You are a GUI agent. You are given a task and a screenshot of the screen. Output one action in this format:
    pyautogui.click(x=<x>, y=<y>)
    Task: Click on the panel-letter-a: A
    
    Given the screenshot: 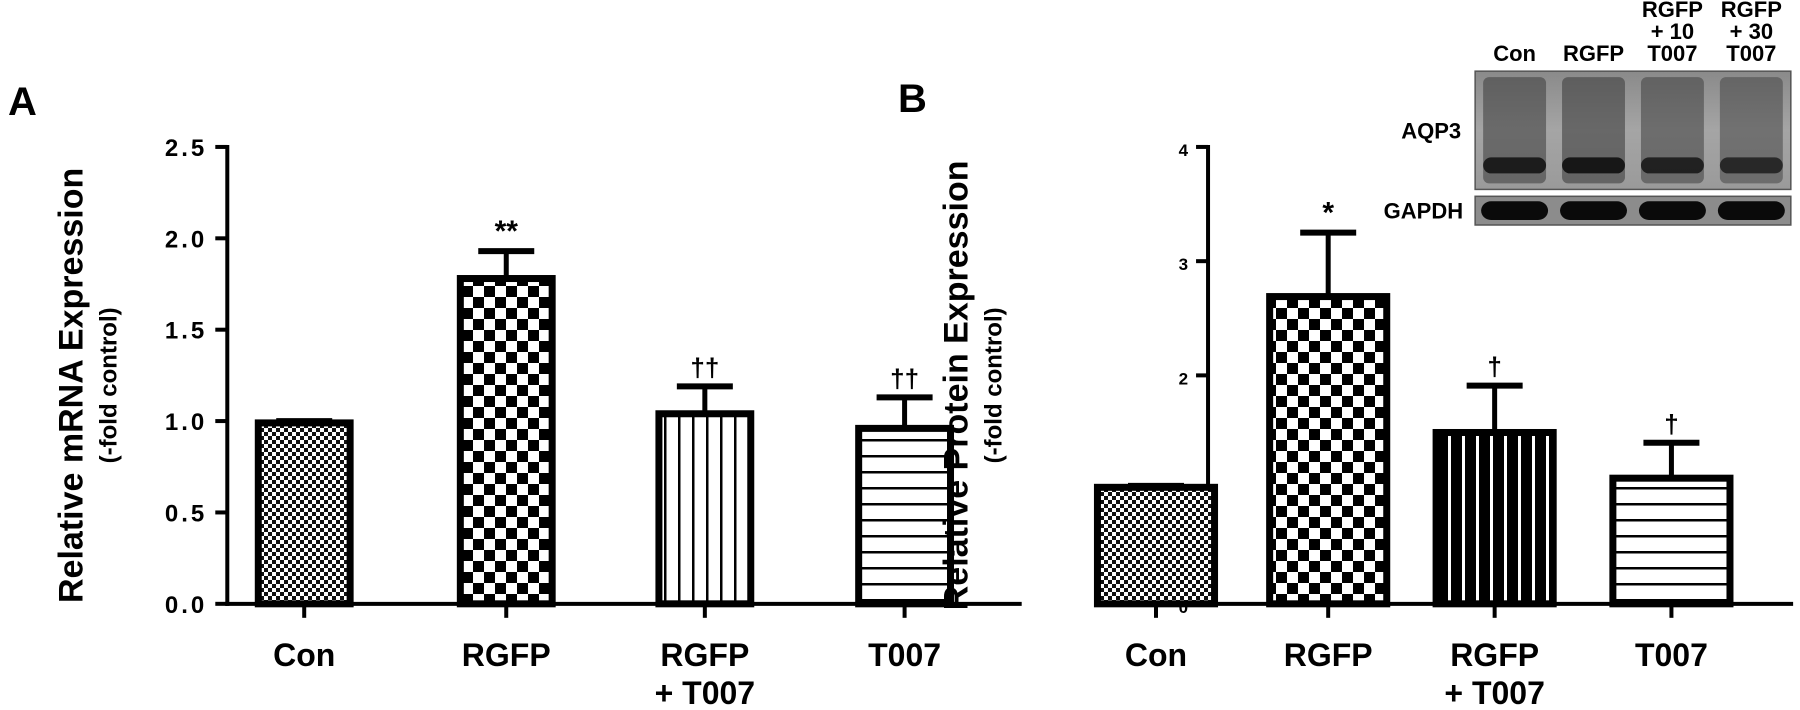 What is the action you would take?
    pyautogui.click(x=22, y=102)
    